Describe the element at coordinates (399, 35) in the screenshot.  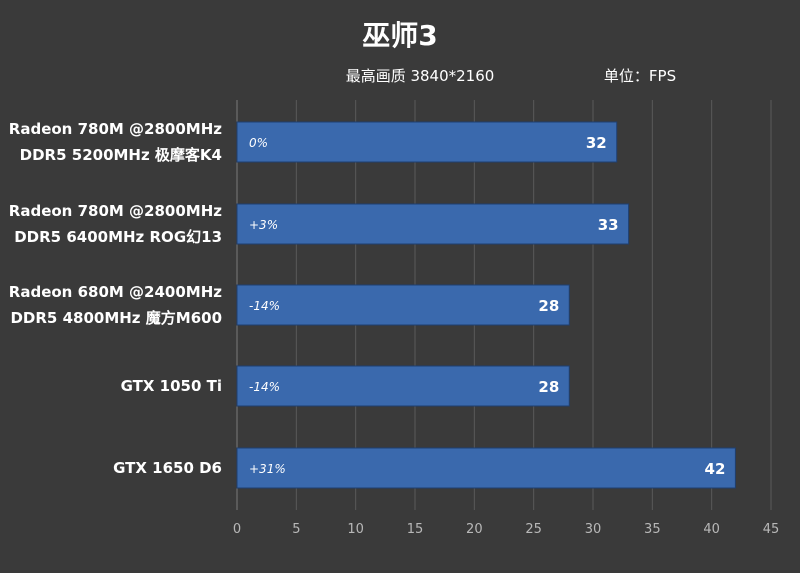
I see `chart-title: 巫师3` at that location.